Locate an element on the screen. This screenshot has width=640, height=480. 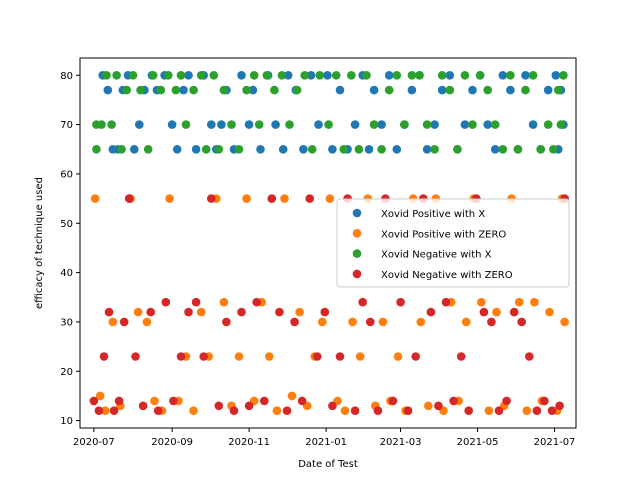
y-tick-label: 10 is located at coordinates (66, 421).